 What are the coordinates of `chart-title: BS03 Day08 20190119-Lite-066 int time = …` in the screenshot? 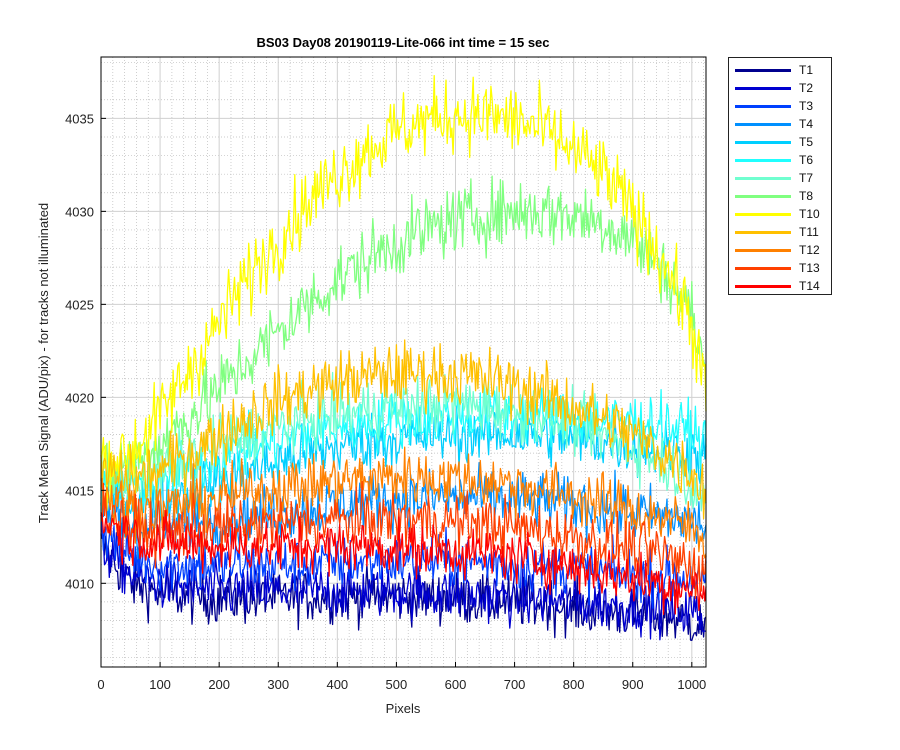 It's located at (402, 42).